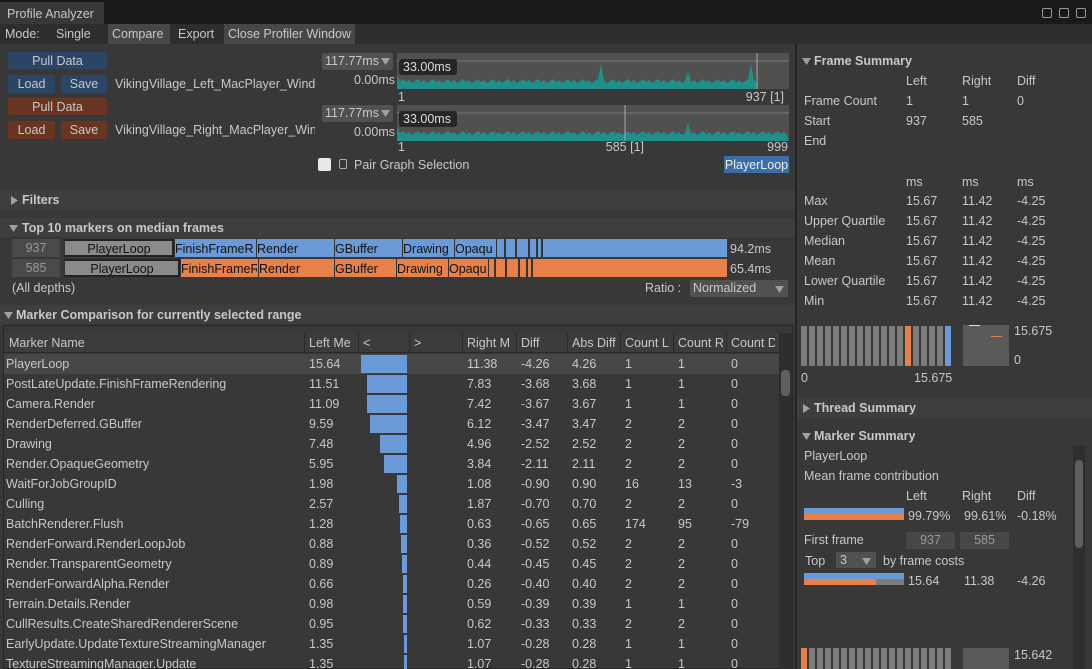 The image size is (1092, 669). Describe the element at coordinates (367, 343) in the screenshot. I see `column-header: <` at that location.